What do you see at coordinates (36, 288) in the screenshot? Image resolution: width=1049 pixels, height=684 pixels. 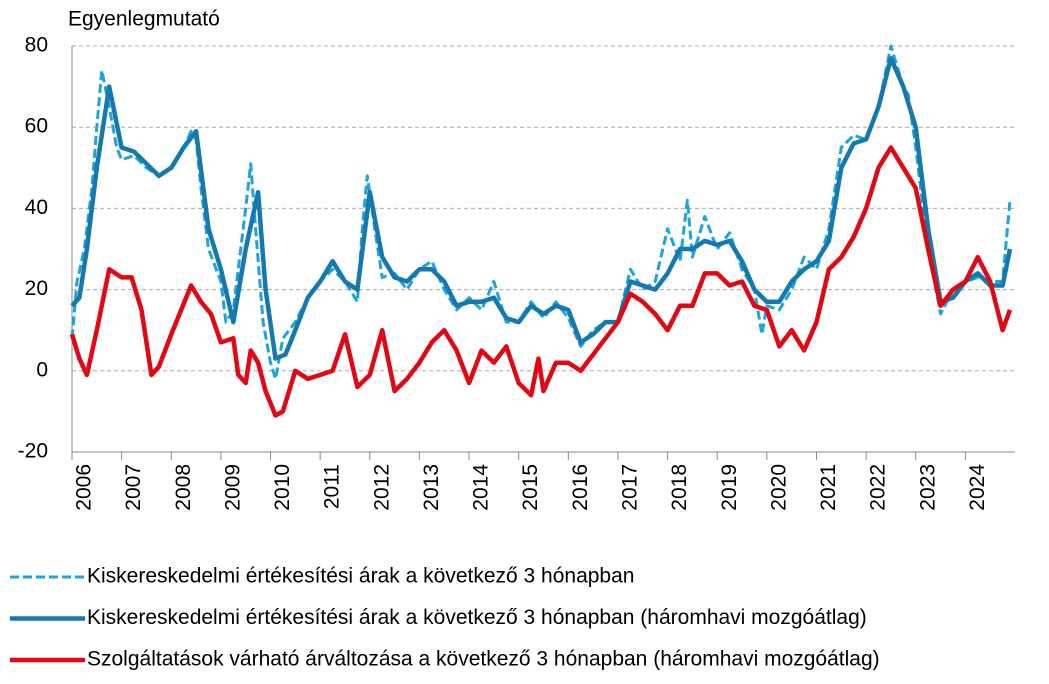 I see `y-tick-label: 20` at bounding box center [36, 288].